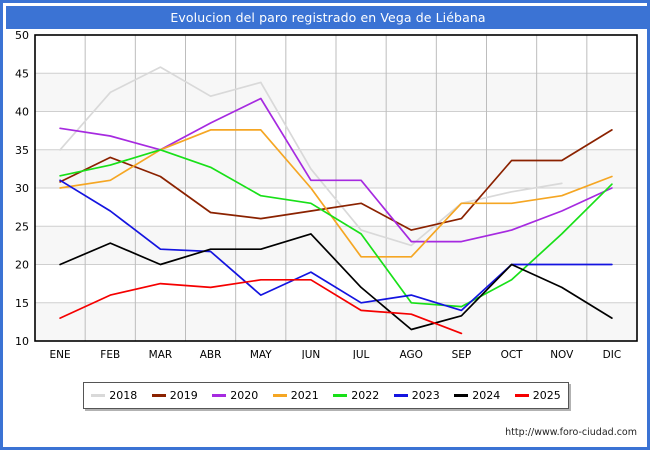 This screenshot has height=450, width=650. What do you see at coordinates (22, 188) in the screenshot?
I see `y-axis-tick-label: 30` at bounding box center [22, 188].